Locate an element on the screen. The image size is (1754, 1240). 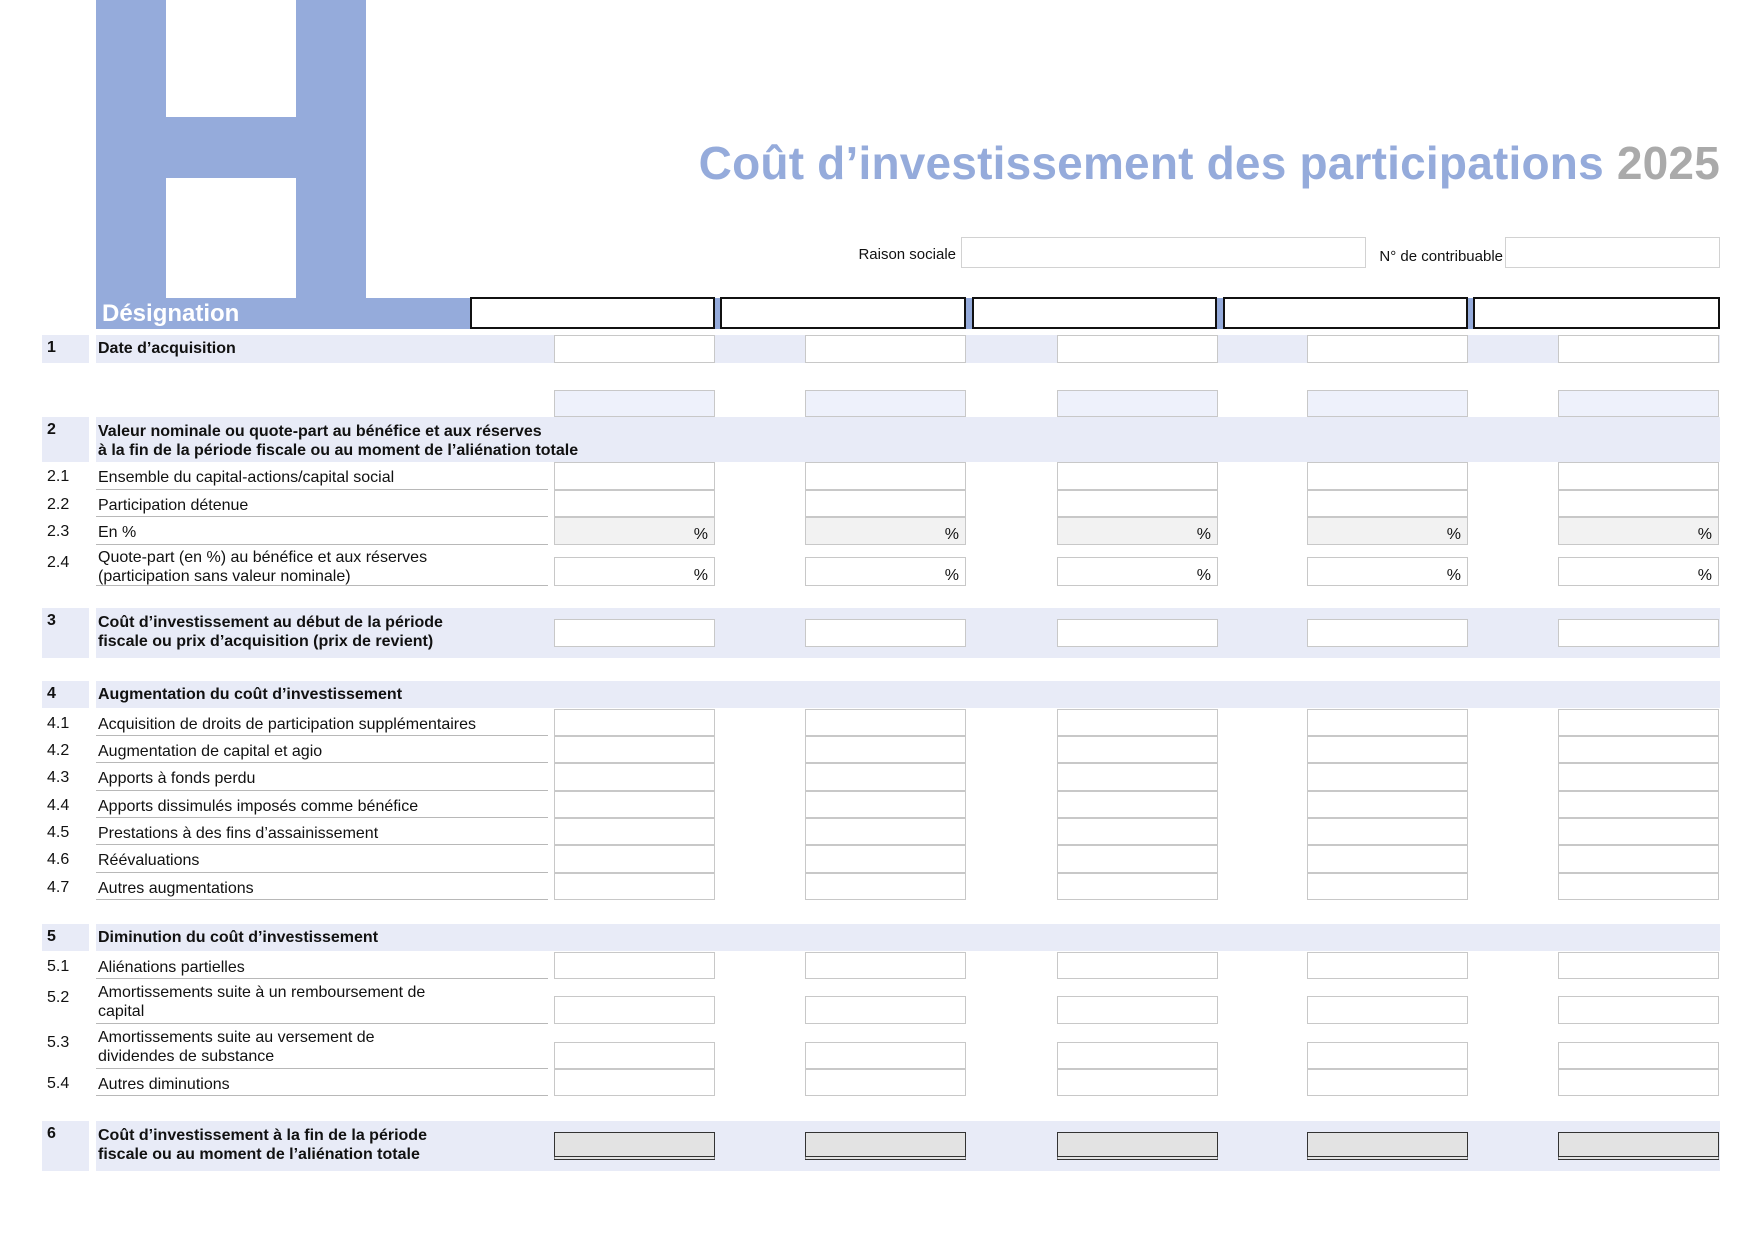
raison-sociale-input is located at coordinates (1163, 252).